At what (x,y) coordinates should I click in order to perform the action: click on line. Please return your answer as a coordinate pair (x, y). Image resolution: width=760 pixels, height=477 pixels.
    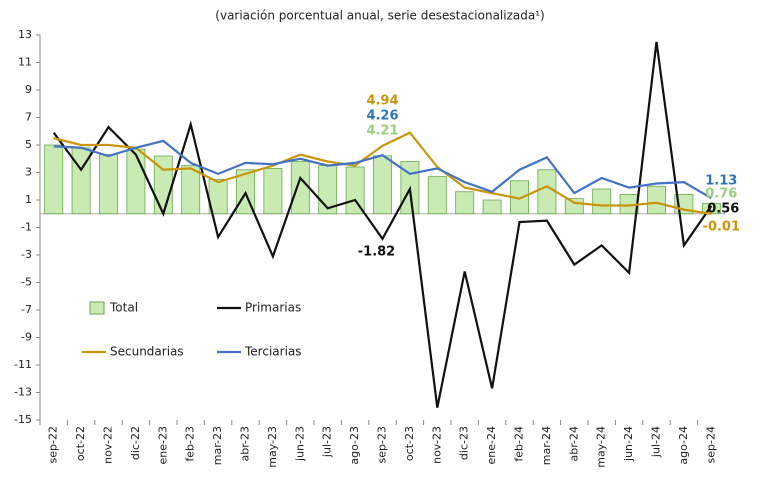
    Looking at the image, I should click on (382, 169).